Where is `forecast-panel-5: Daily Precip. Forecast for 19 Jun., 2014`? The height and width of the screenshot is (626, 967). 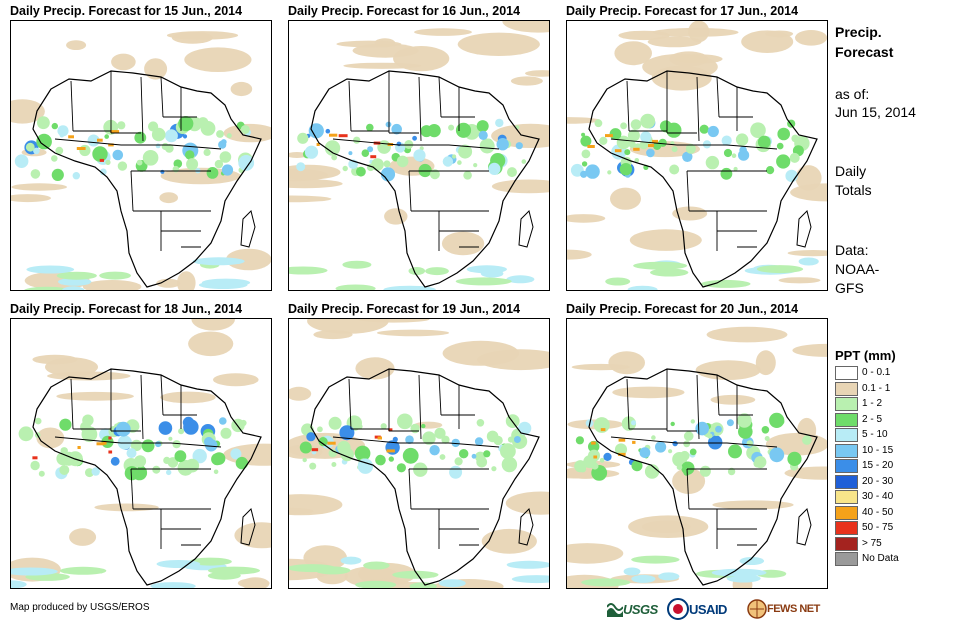
forecast-panel-5: Daily Precip. Forecast for 19 Jun., 2014 is located at coordinates (419, 445).